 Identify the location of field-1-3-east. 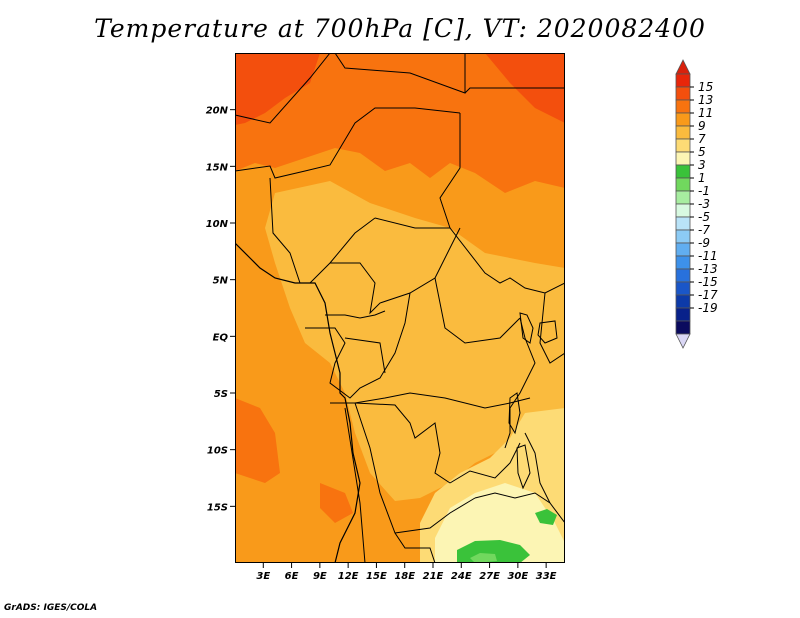
(546, 517).